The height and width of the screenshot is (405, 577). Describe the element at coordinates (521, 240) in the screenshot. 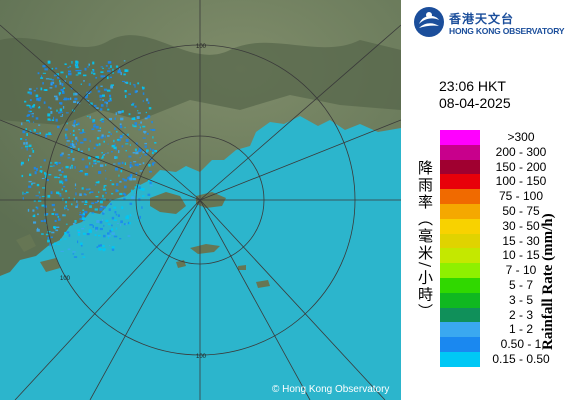

I see `scale-label: 15 - 30` at that location.